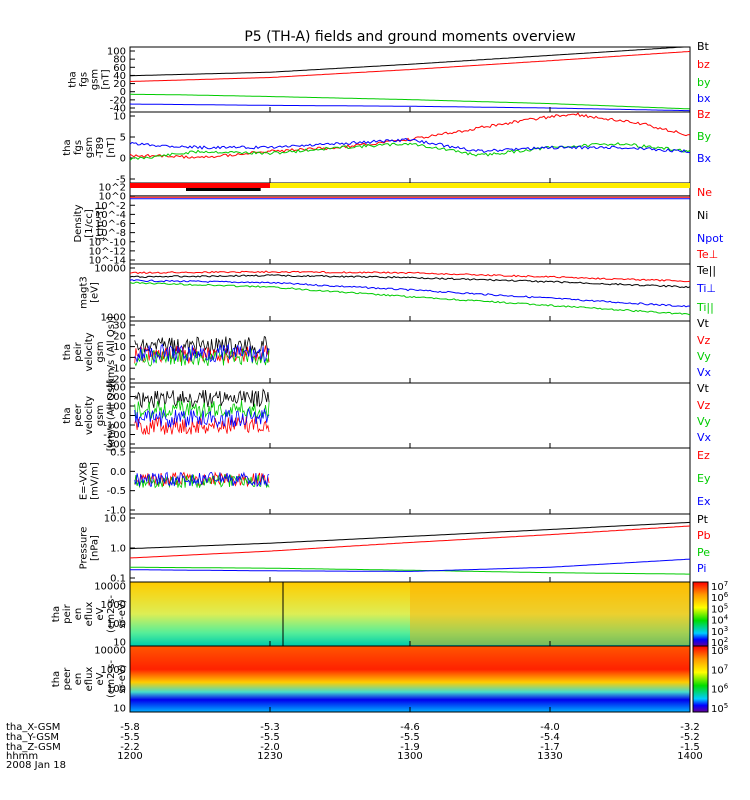  What do you see at coordinates (89, 679) in the screenshot?
I see `y-axis-label: eflux` at bounding box center [89, 679].